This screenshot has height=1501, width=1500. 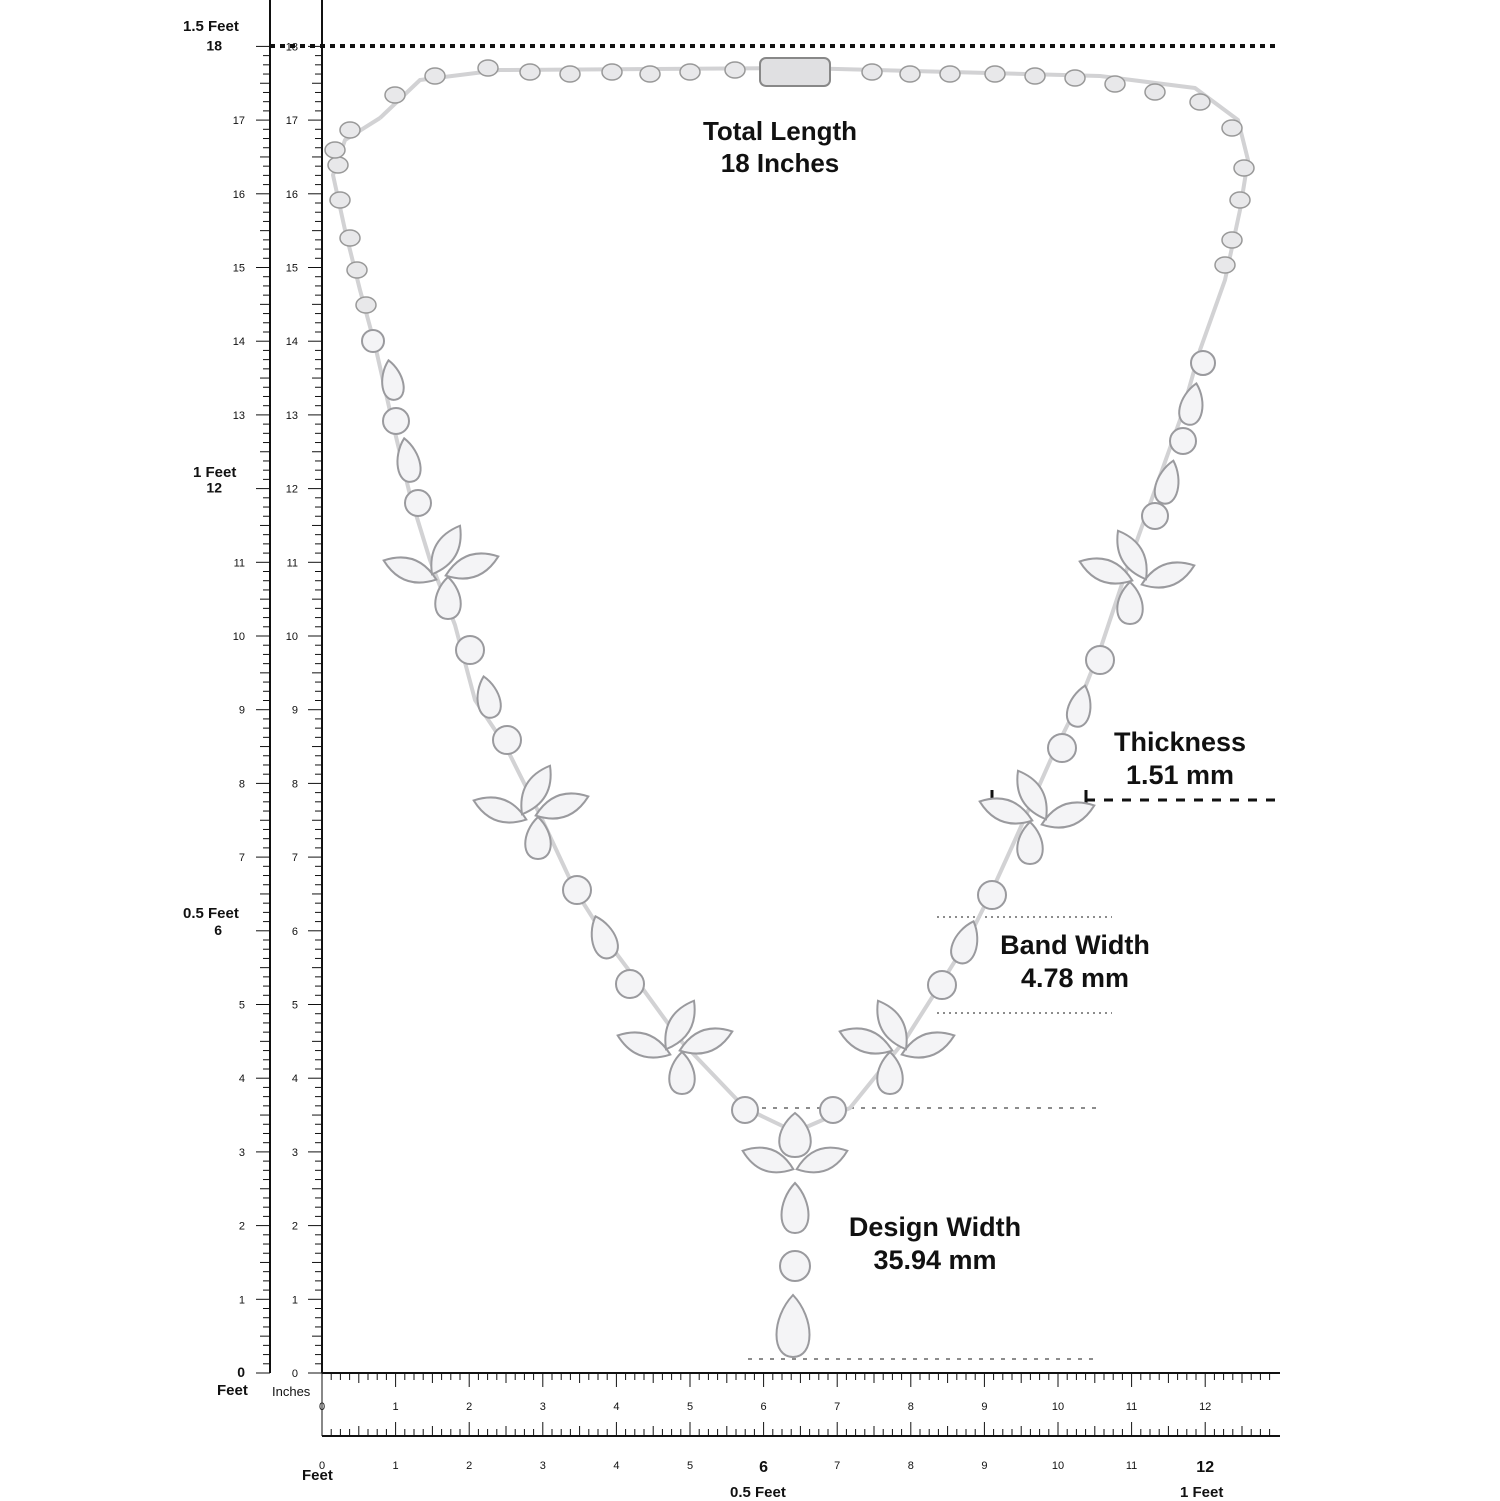 I want to click on left-ruler-number: 18, so click(x=214, y=45).